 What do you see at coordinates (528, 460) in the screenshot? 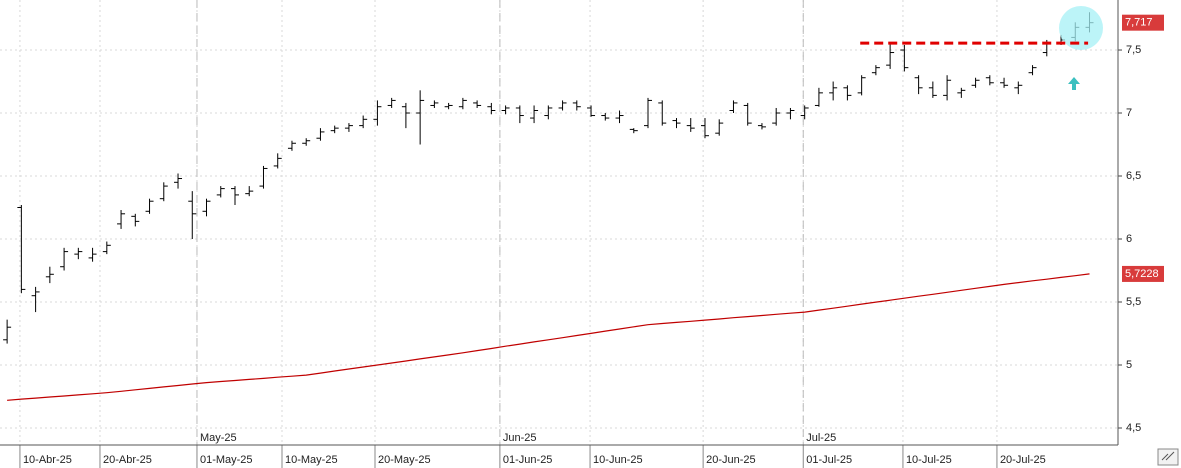
I see `x-tick-label: 01-Jun-25` at bounding box center [528, 460].